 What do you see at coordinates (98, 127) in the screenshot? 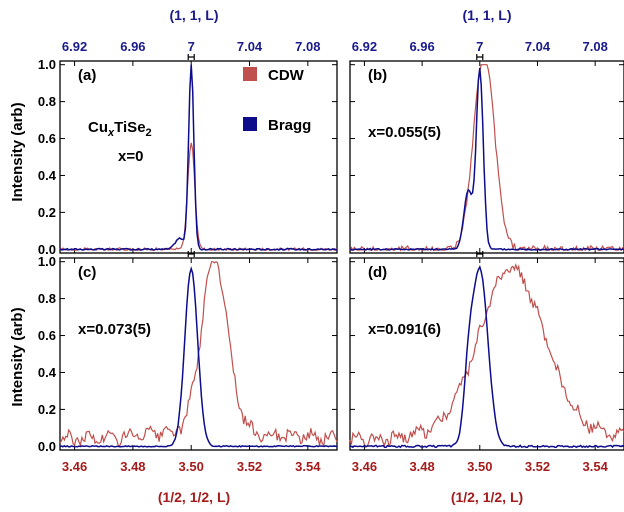
I see `formula-prefix: Cu` at bounding box center [98, 127].